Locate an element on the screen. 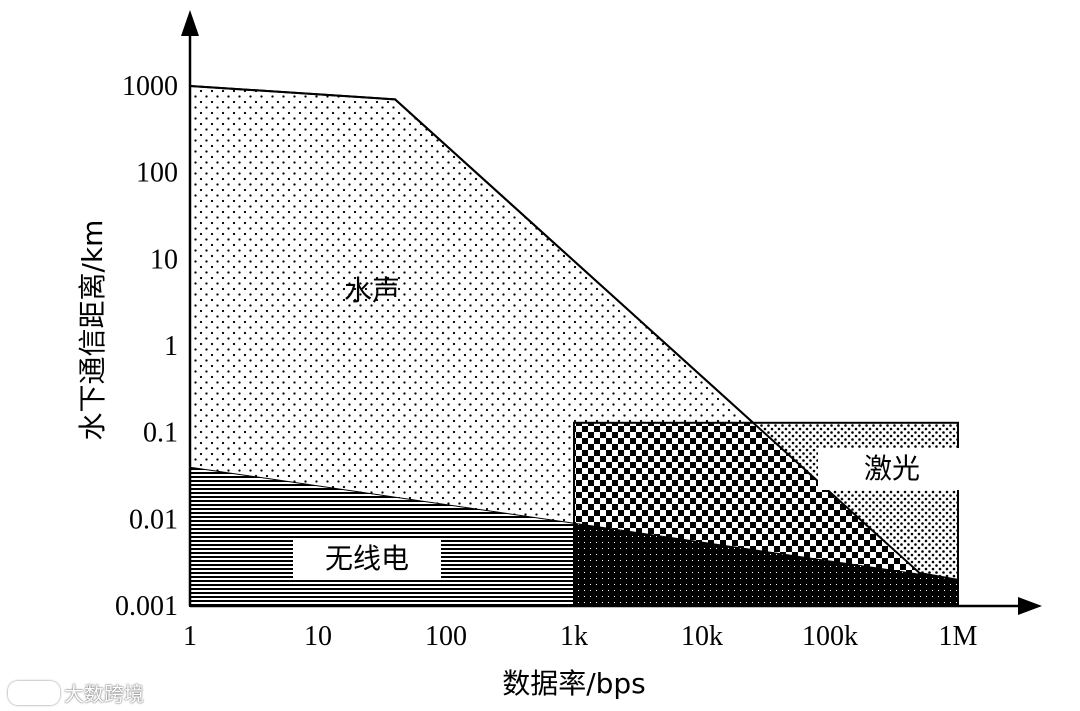  x-tick-label: 10 is located at coordinates (318, 636).